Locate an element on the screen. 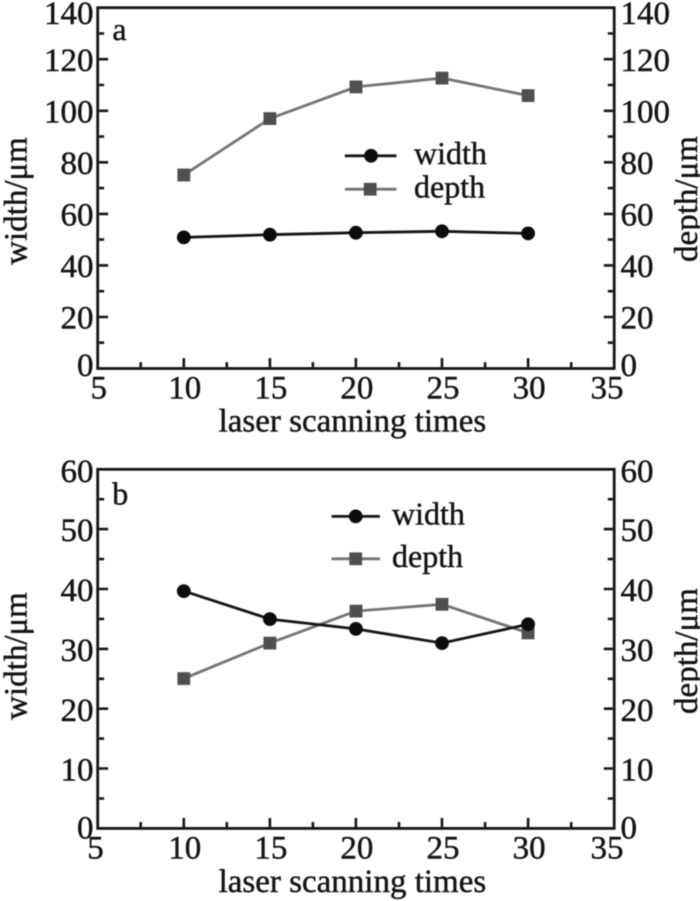 The image size is (700, 901). svg-text: b is located at coordinates (120, 494).